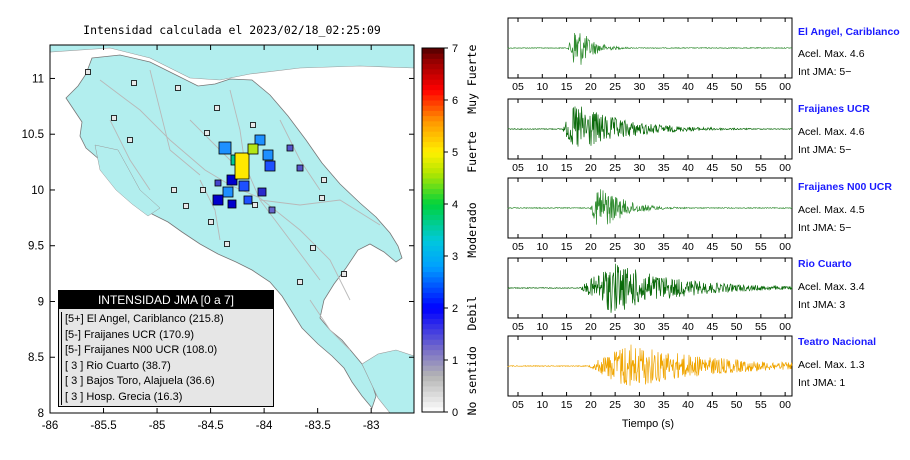 The image size is (910, 460). Describe the element at coordinates (825, 264) in the screenshot. I see `station-name: Rio Cuarto` at that location.